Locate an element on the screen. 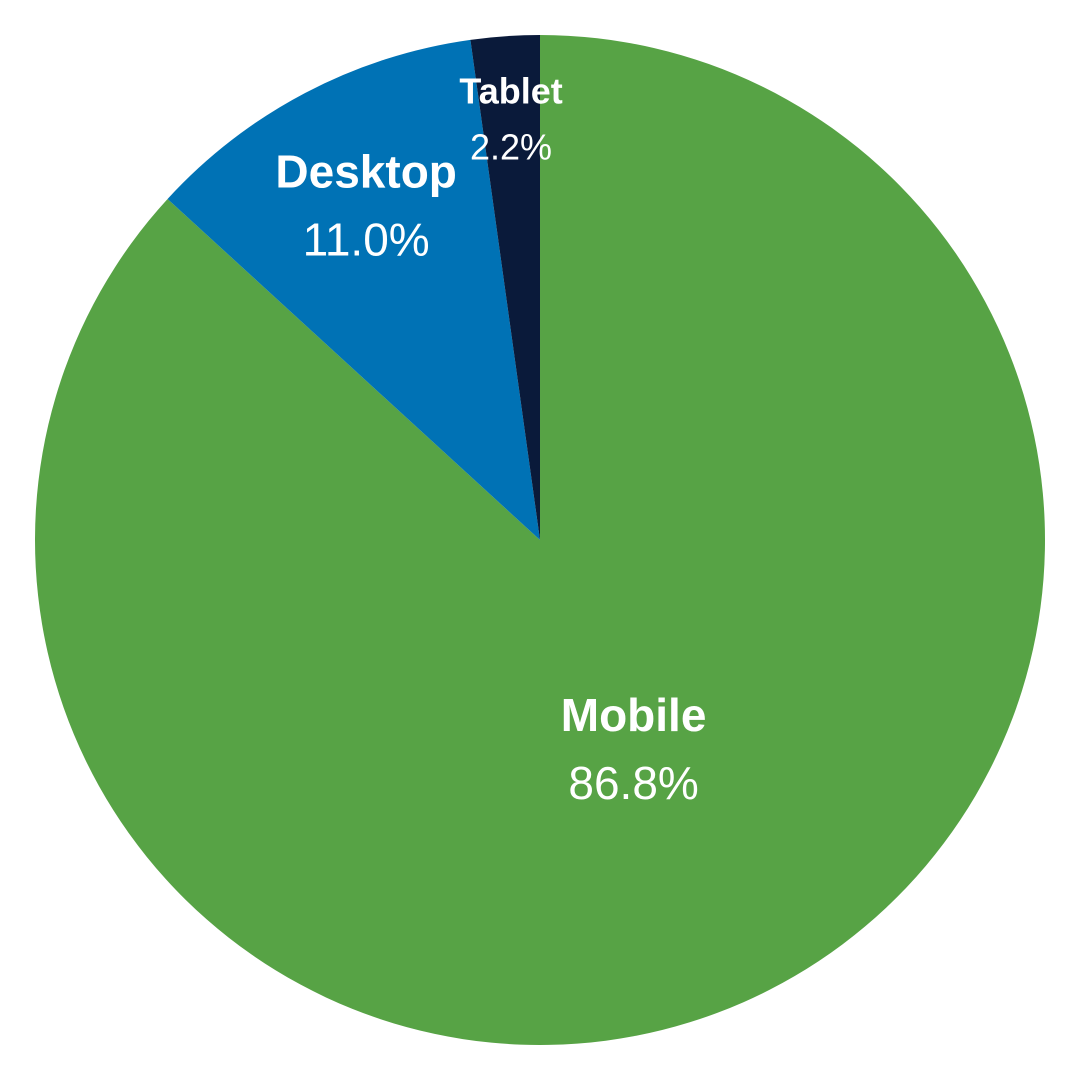 The height and width of the screenshot is (1080, 1080). slice-value-label: 86.8% is located at coordinates (633, 783).